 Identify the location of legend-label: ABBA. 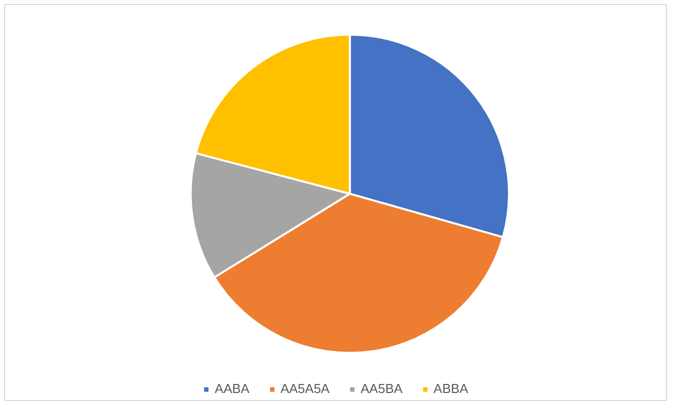
(451, 388).